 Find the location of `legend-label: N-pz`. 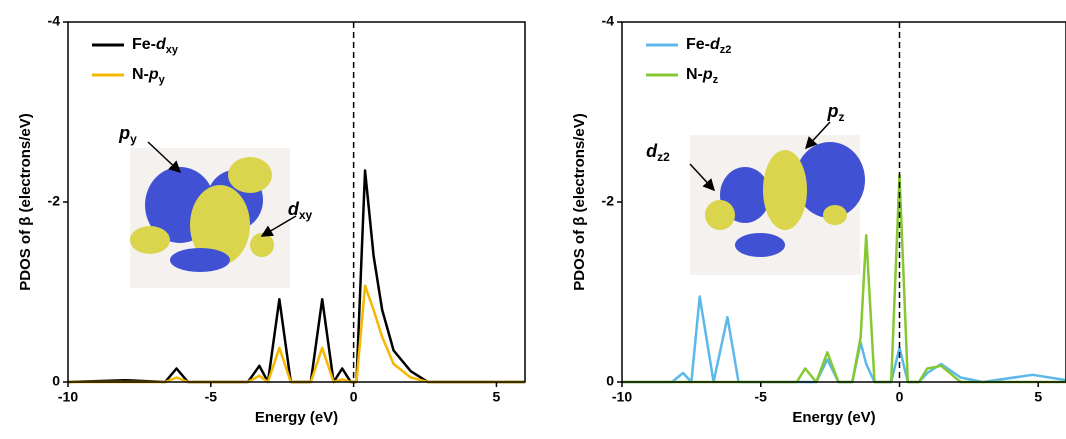

legend-label: N-pz is located at coordinates (702, 76).